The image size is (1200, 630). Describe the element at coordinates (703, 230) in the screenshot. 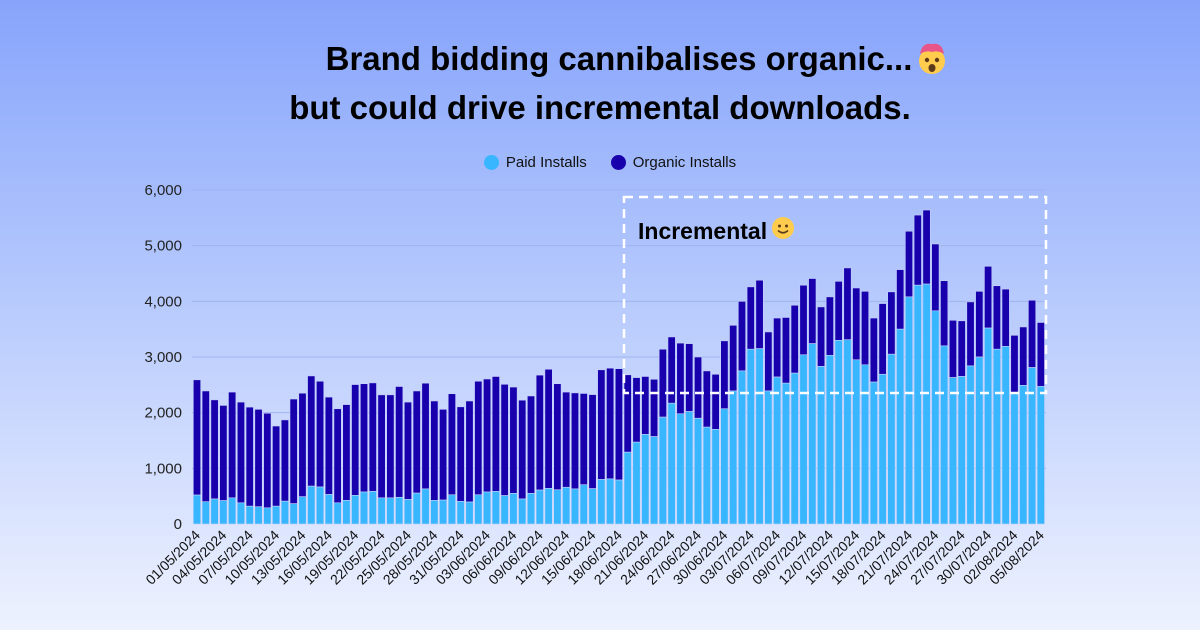

I see `incremental-label: Incremental` at that location.